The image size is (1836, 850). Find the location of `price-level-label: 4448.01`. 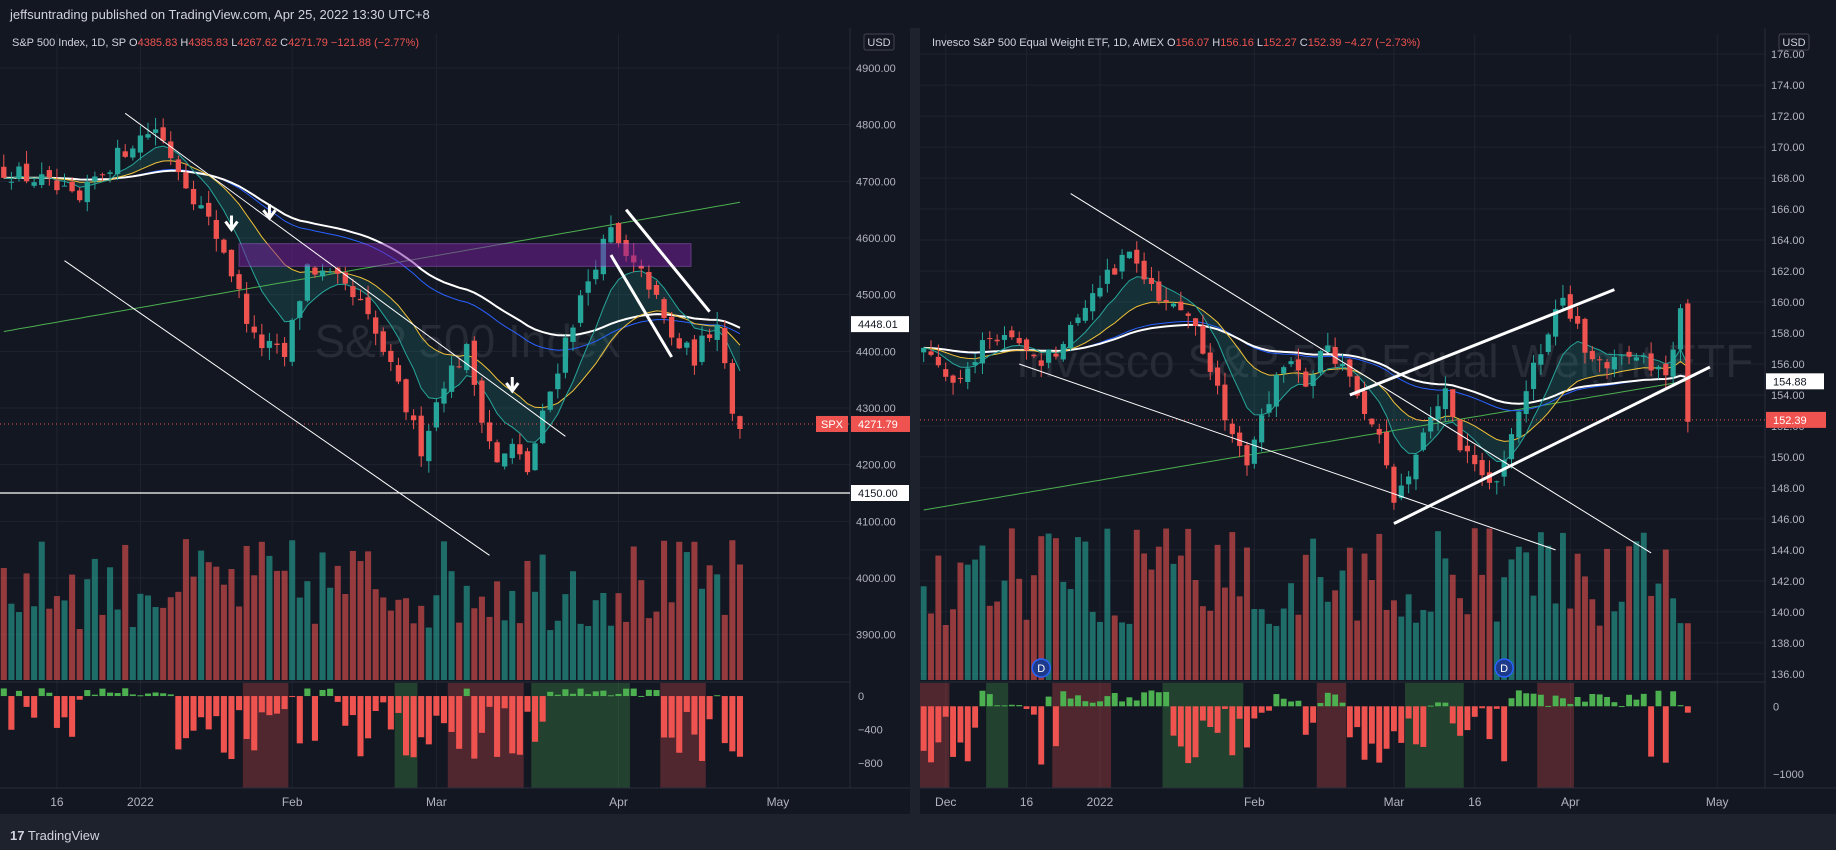

price-level-label: 4448.01 is located at coordinates (878, 325).